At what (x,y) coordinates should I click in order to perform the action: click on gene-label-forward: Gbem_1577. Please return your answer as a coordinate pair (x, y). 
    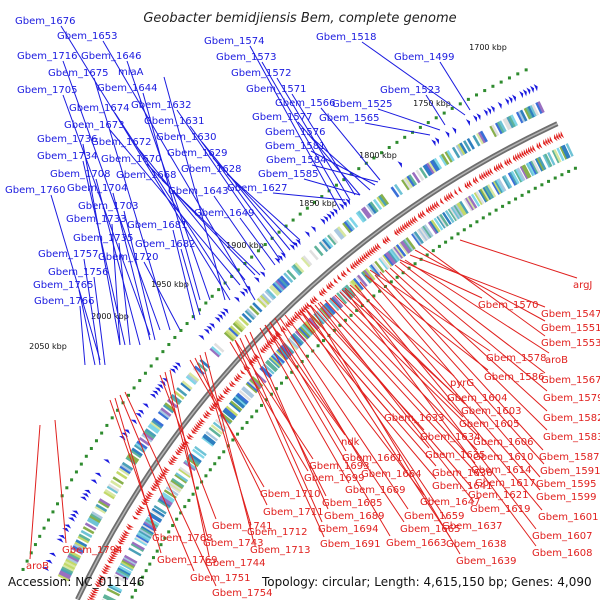
    Looking at the image, I should click on (282, 117).